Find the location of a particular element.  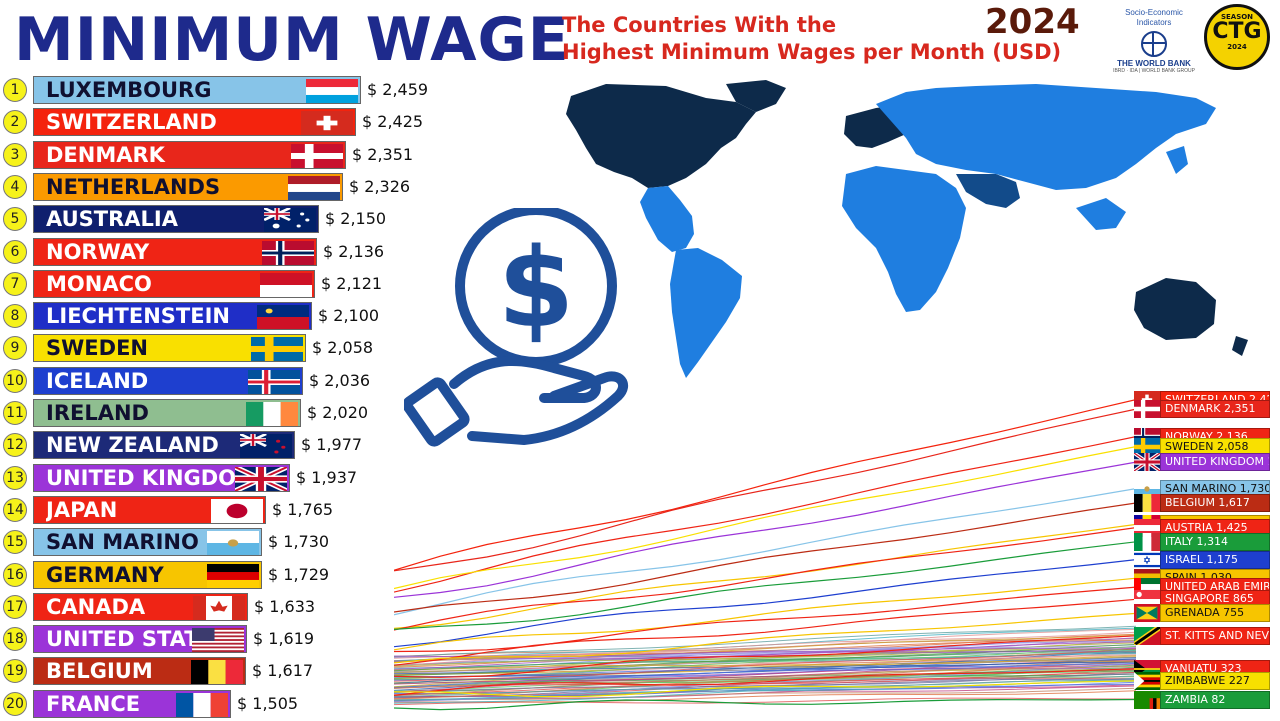

bar-row: 3 DENMARK $ 2,351 is located at coordinates (220, 155).